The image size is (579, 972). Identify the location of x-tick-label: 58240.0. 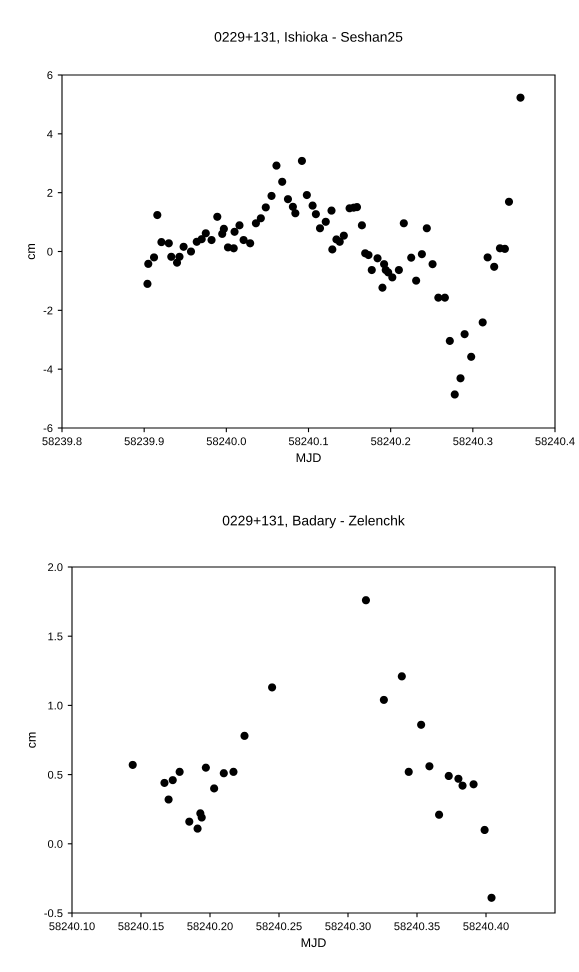
(226, 441).